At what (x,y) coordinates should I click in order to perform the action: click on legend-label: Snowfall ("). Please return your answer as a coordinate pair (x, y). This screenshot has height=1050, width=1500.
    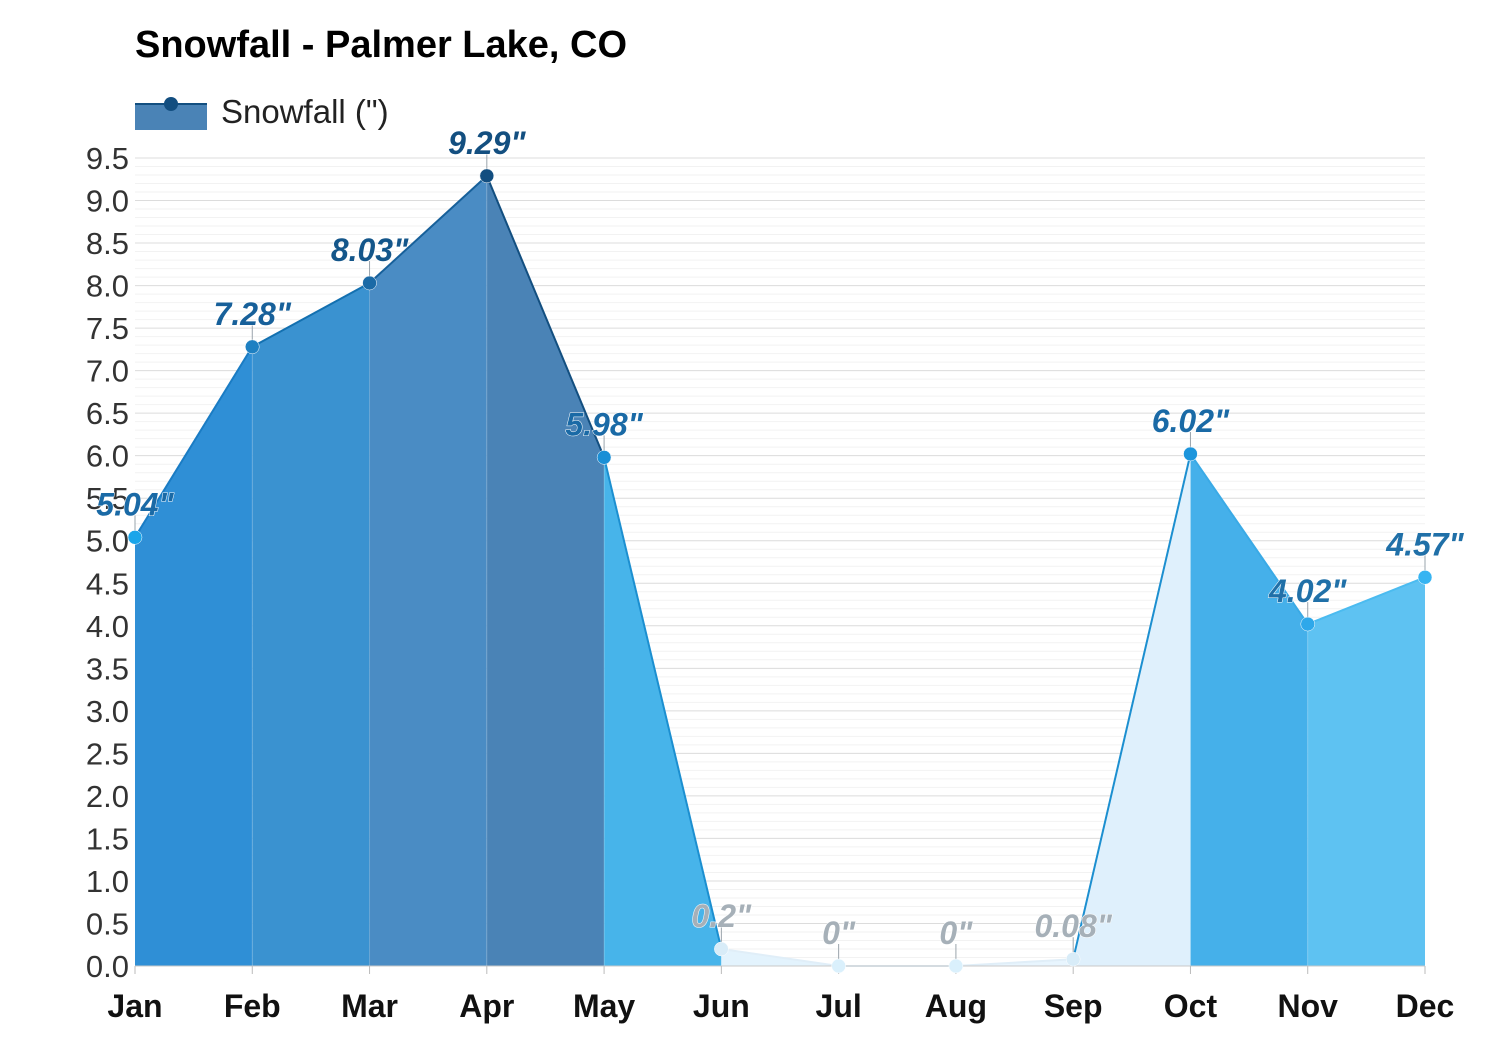
    Looking at the image, I should click on (305, 111).